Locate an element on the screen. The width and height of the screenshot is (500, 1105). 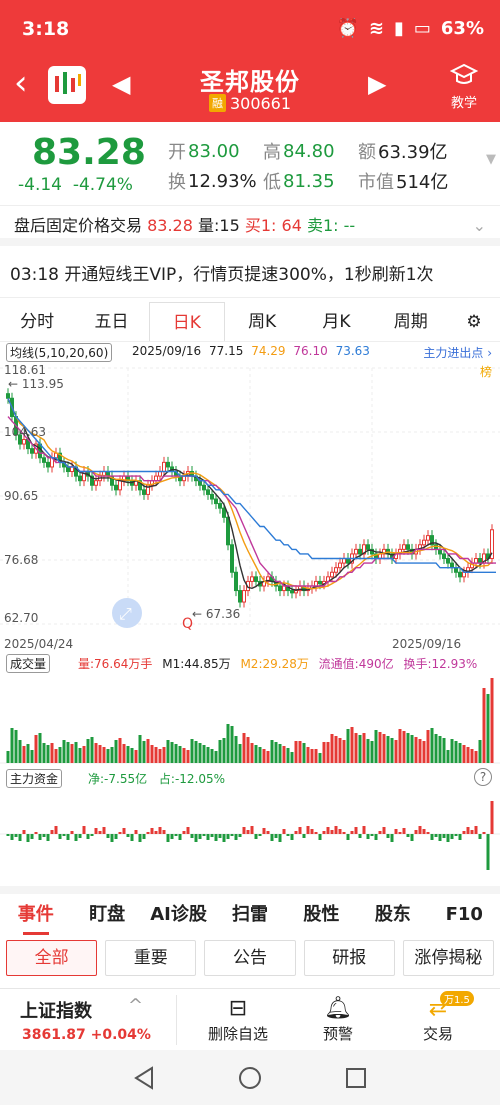
amount-value: 63.39亿 is located at coordinates (413, 152).